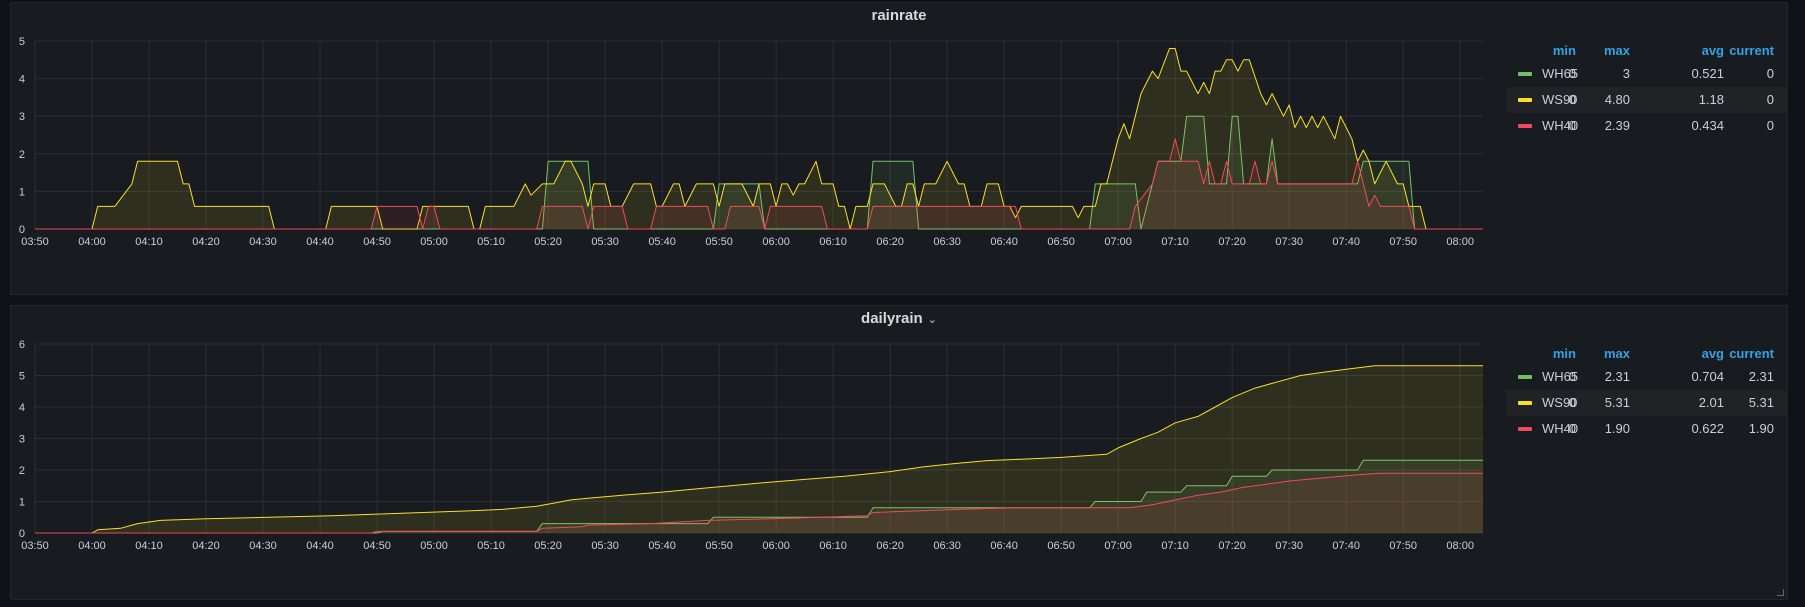 This screenshot has height=607, width=1805. I want to click on y-tick-label: 4, so click(22, 408).